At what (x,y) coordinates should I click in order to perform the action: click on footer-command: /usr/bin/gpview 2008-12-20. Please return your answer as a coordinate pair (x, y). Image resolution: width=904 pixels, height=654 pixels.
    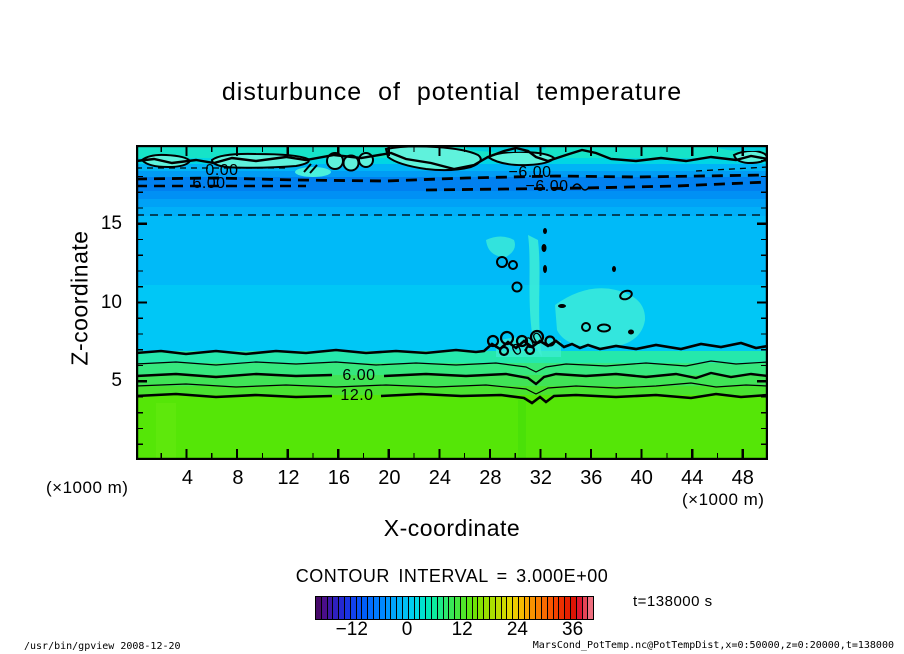
    Looking at the image, I should click on (102, 646).